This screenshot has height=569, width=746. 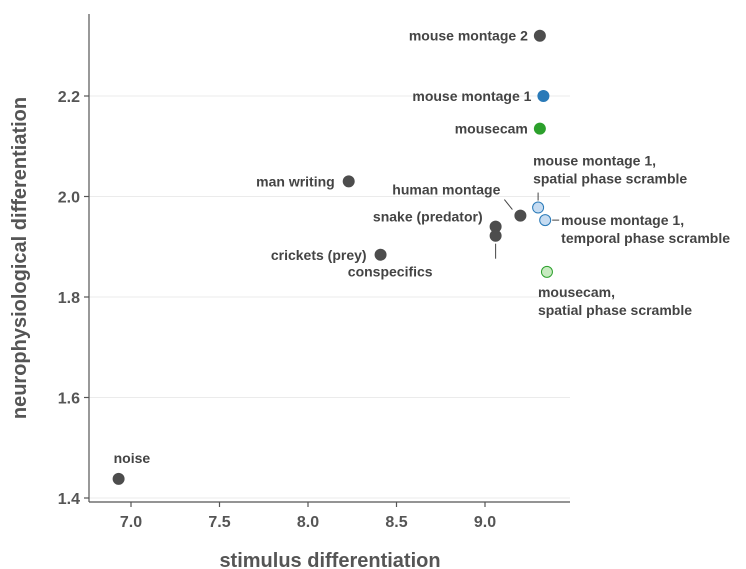 I want to click on y-tick-label: 2.2, so click(x=69, y=97).